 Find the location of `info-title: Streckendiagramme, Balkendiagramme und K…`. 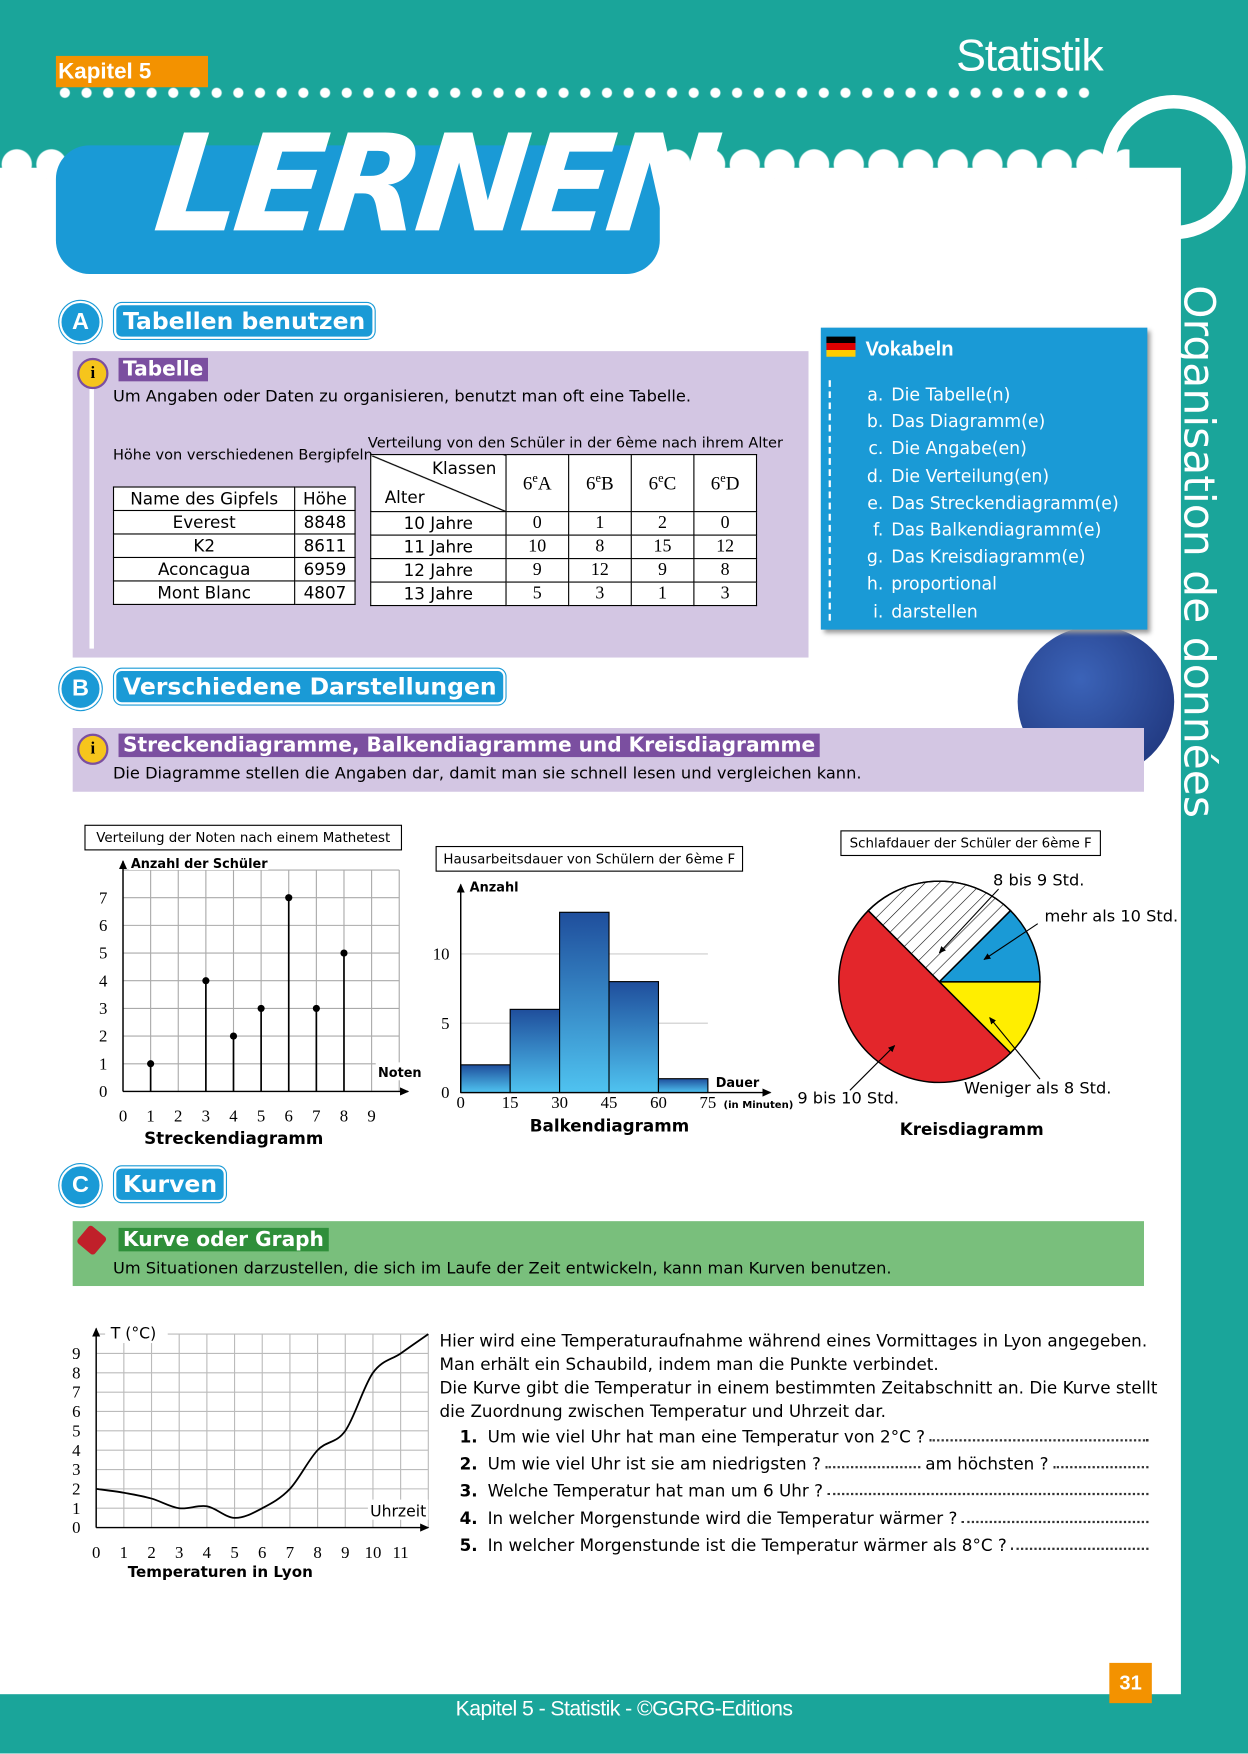

info-title: Streckendiagramme, Balkendiagramme und K… is located at coordinates (469, 745).